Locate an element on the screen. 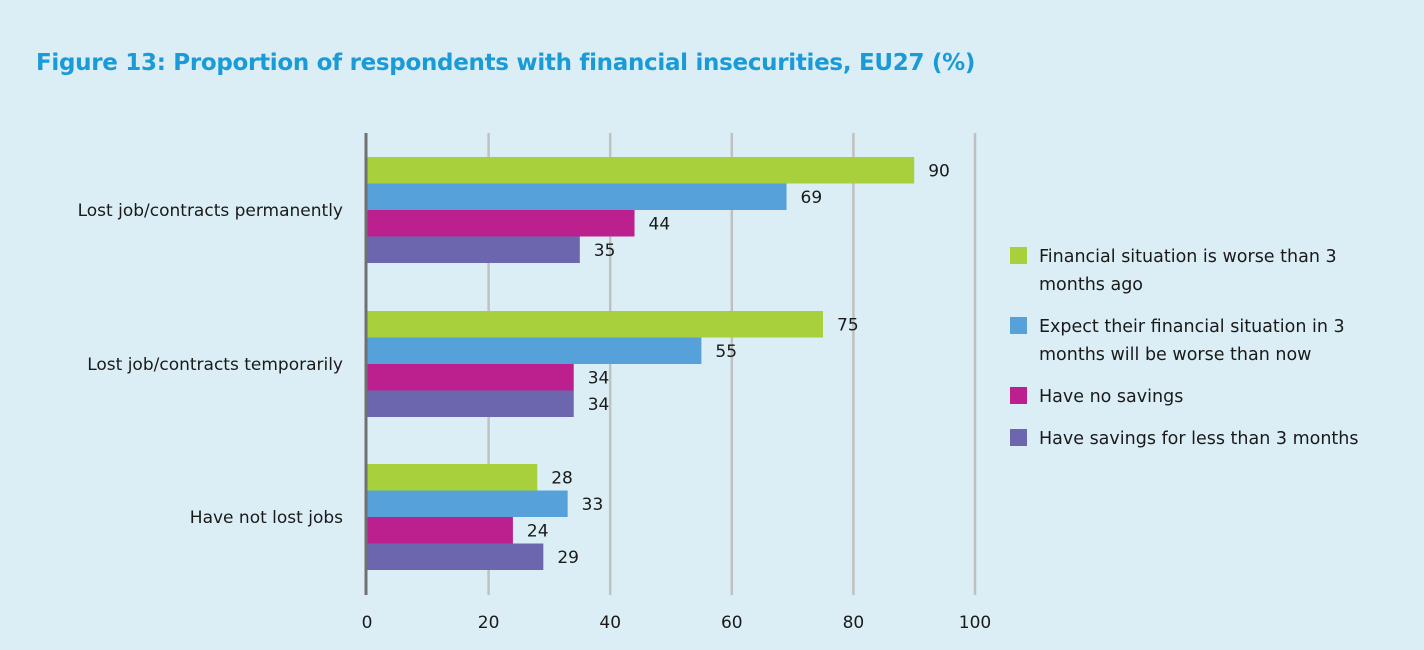 The width and height of the screenshot is (1424, 650). legend-item: Have savings for less than 3 months is located at coordinates (1190, 439).